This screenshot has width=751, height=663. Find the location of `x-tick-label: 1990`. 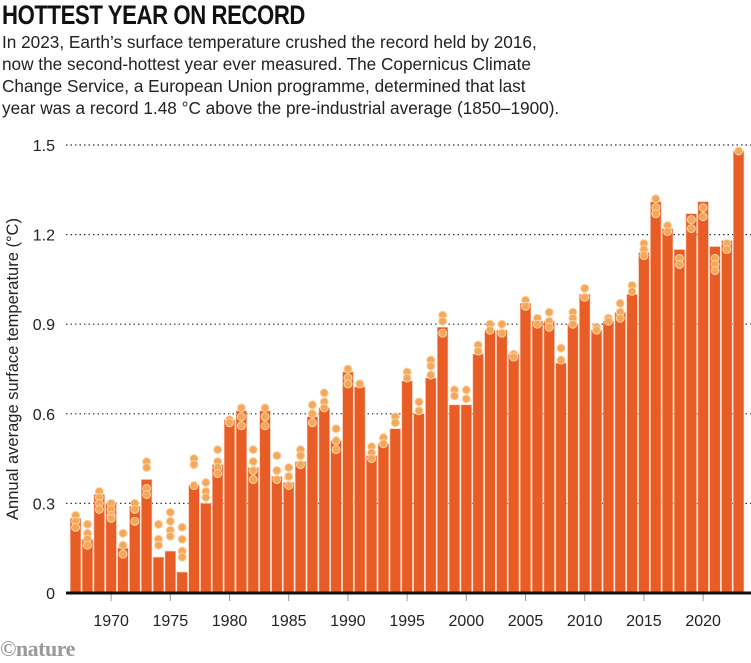

x-tick-label: 1990 is located at coordinates (348, 621).